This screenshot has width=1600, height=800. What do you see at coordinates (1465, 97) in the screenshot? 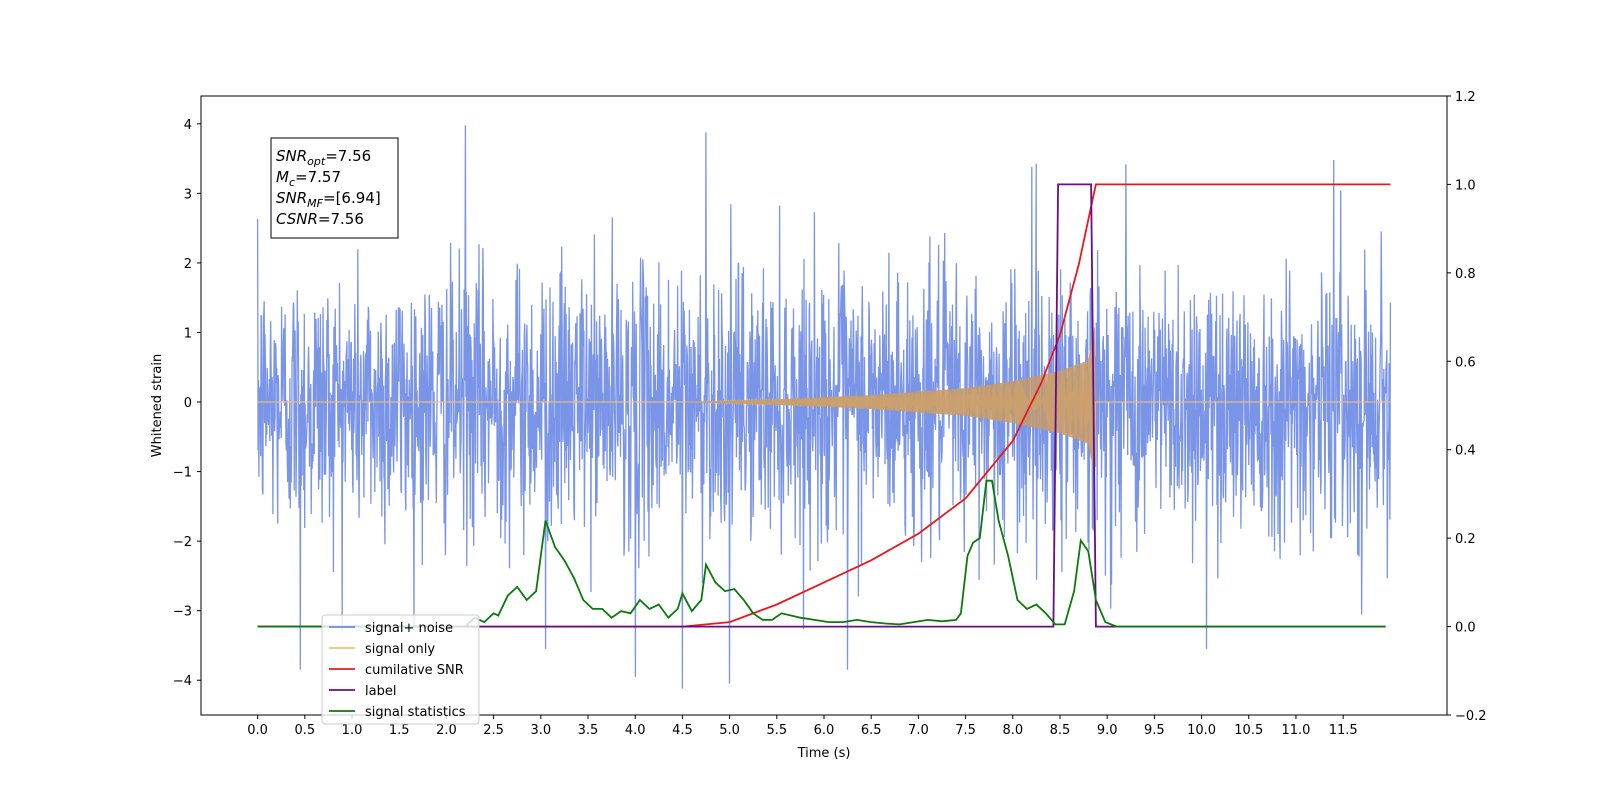
I see `y2-tick-label: 1.2` at bounding box center [1465, 97].